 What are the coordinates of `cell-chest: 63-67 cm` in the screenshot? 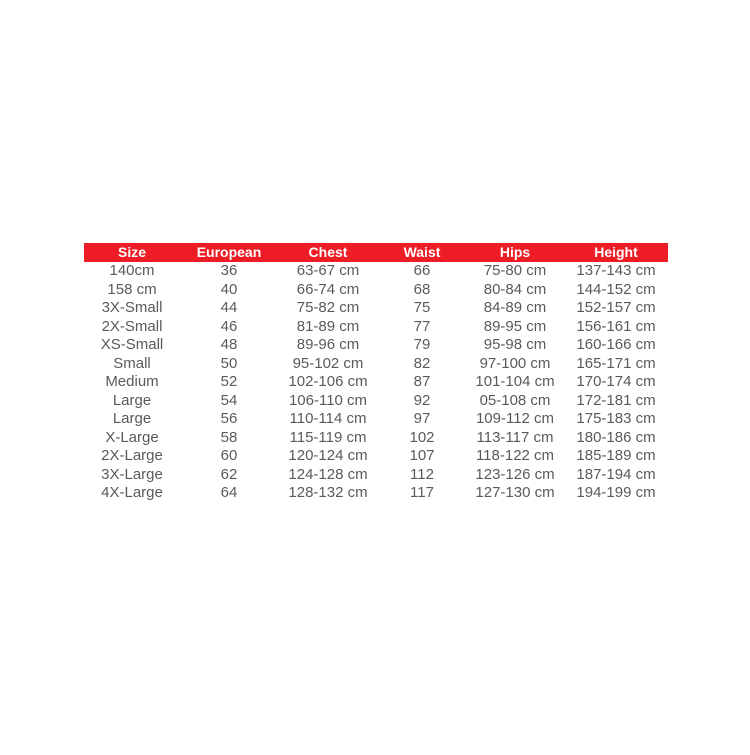 It's located at (328, 270).